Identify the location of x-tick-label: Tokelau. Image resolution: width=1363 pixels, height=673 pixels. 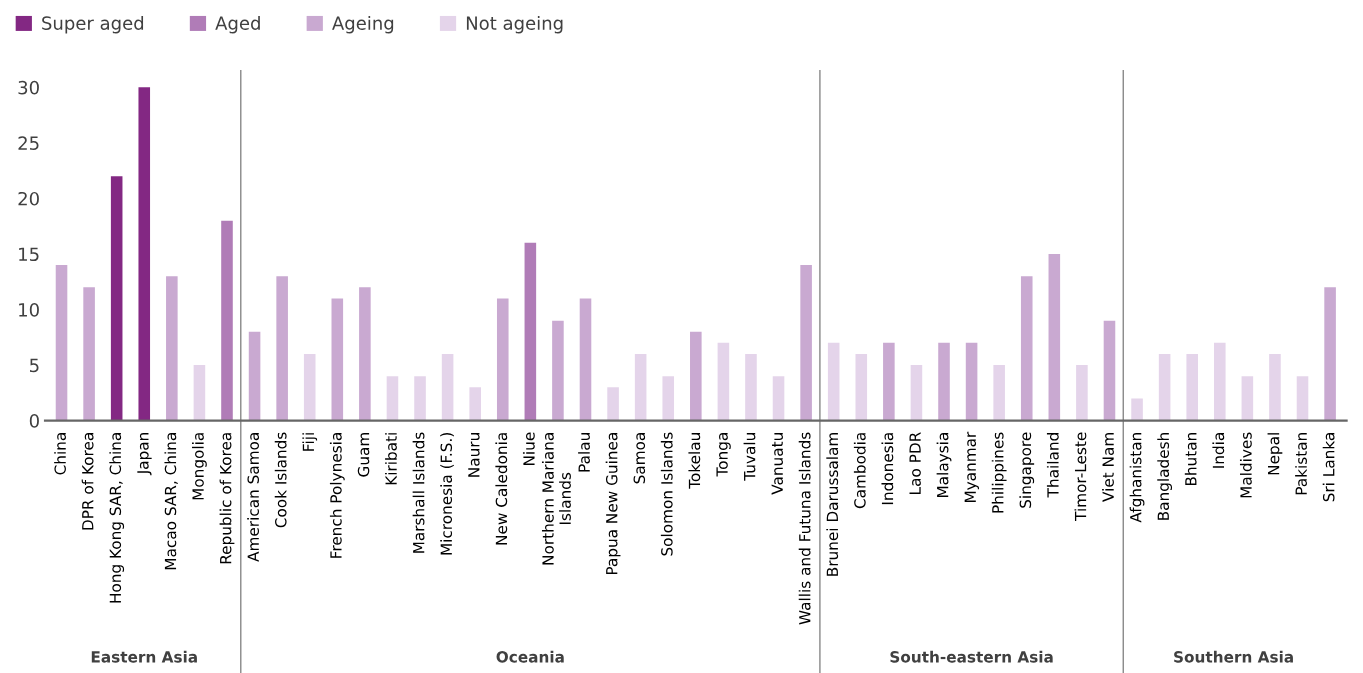
(694, 461).